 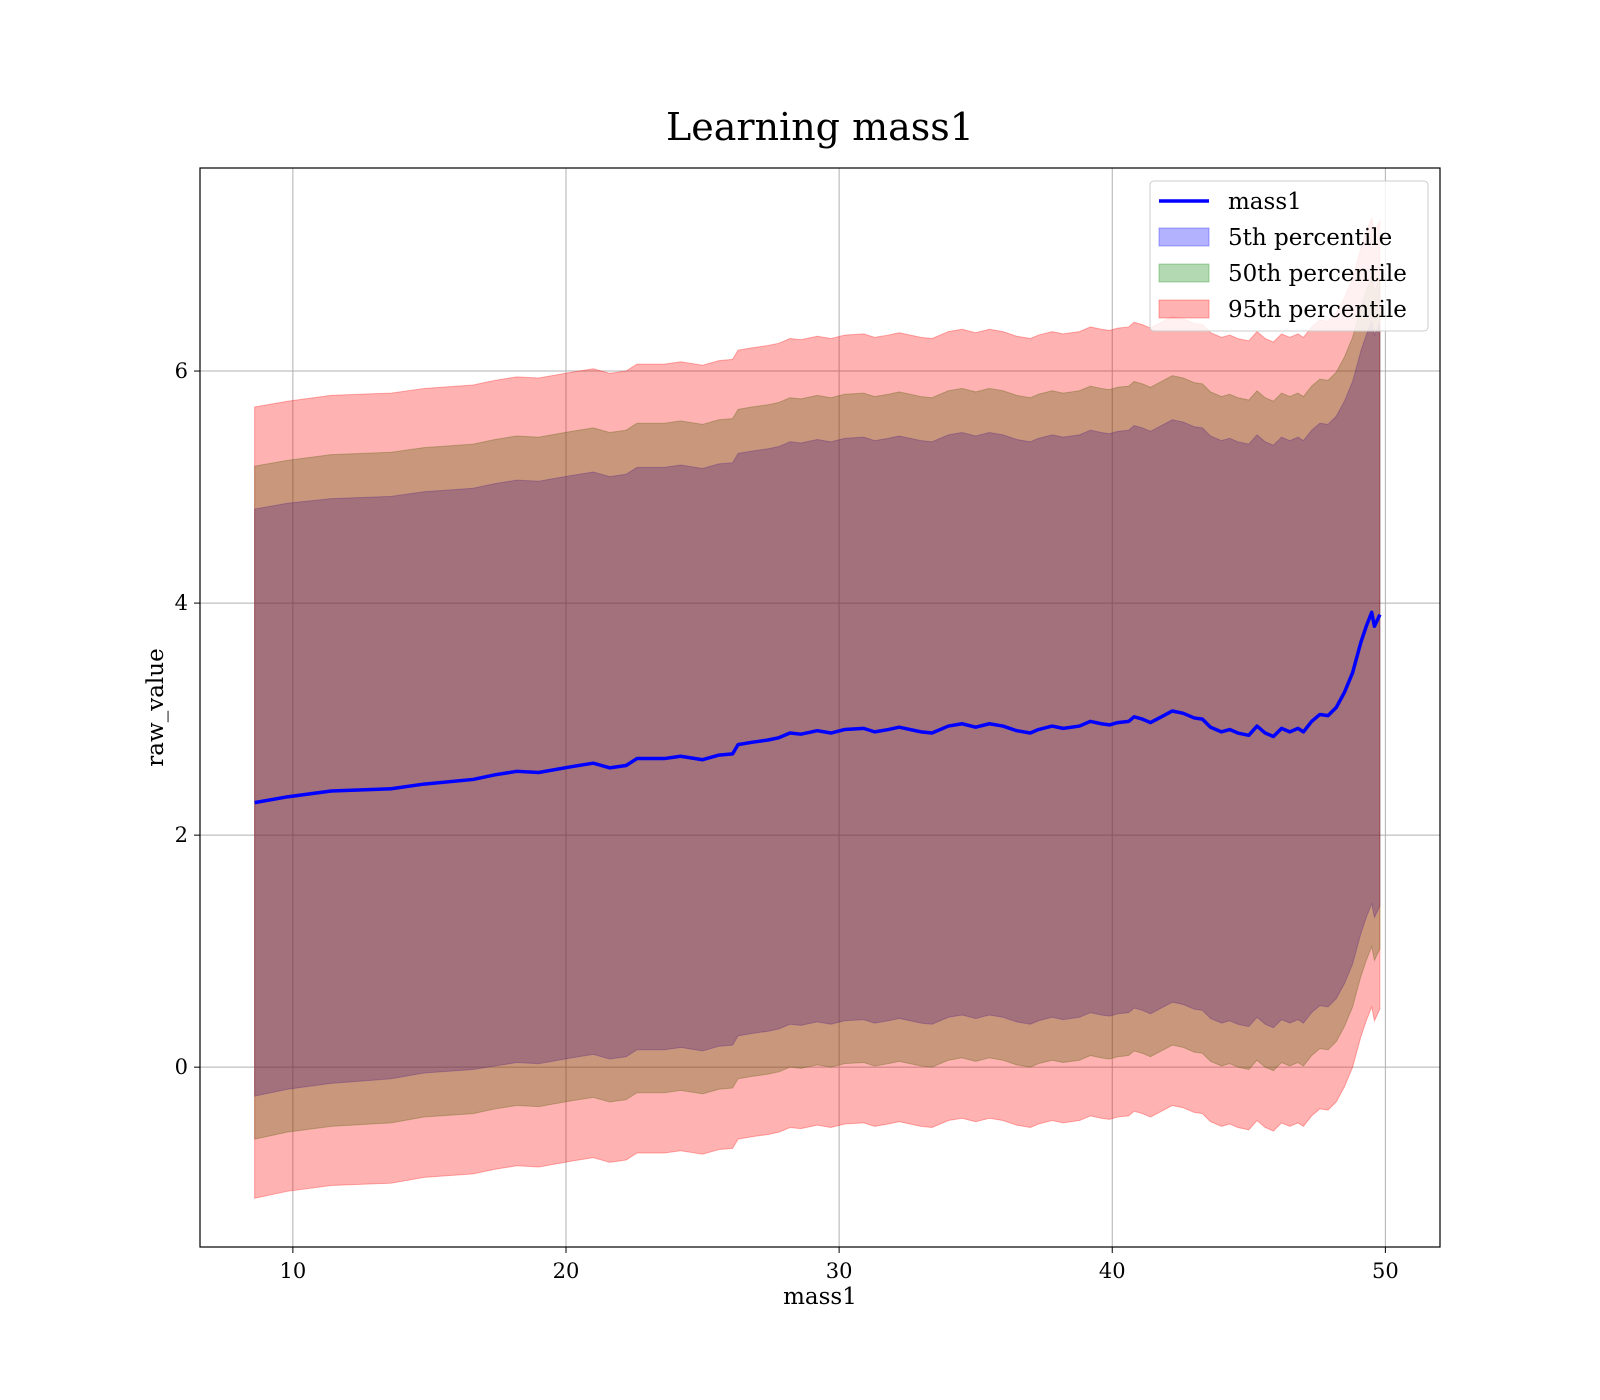 What do you see at coordinates (156, 707) in the screenshot?
I see `y-axis-label: raw_value` at bounding box center [156, 707].